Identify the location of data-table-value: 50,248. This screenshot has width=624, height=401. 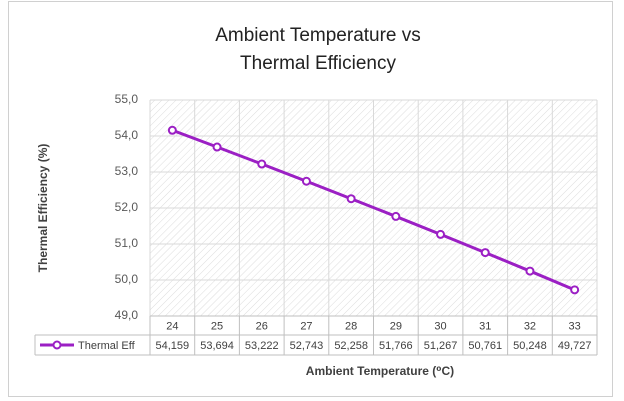
(530, 346).